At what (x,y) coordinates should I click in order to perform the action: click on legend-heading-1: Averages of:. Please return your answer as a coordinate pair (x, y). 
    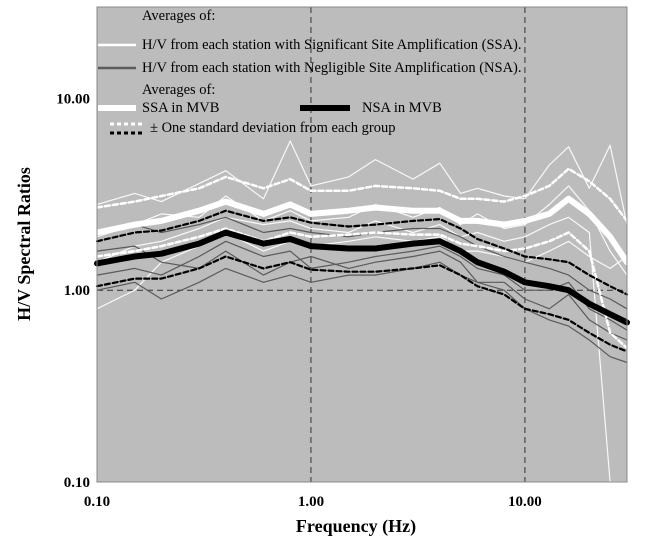
    Looking at the image, I should click on (178, 16).